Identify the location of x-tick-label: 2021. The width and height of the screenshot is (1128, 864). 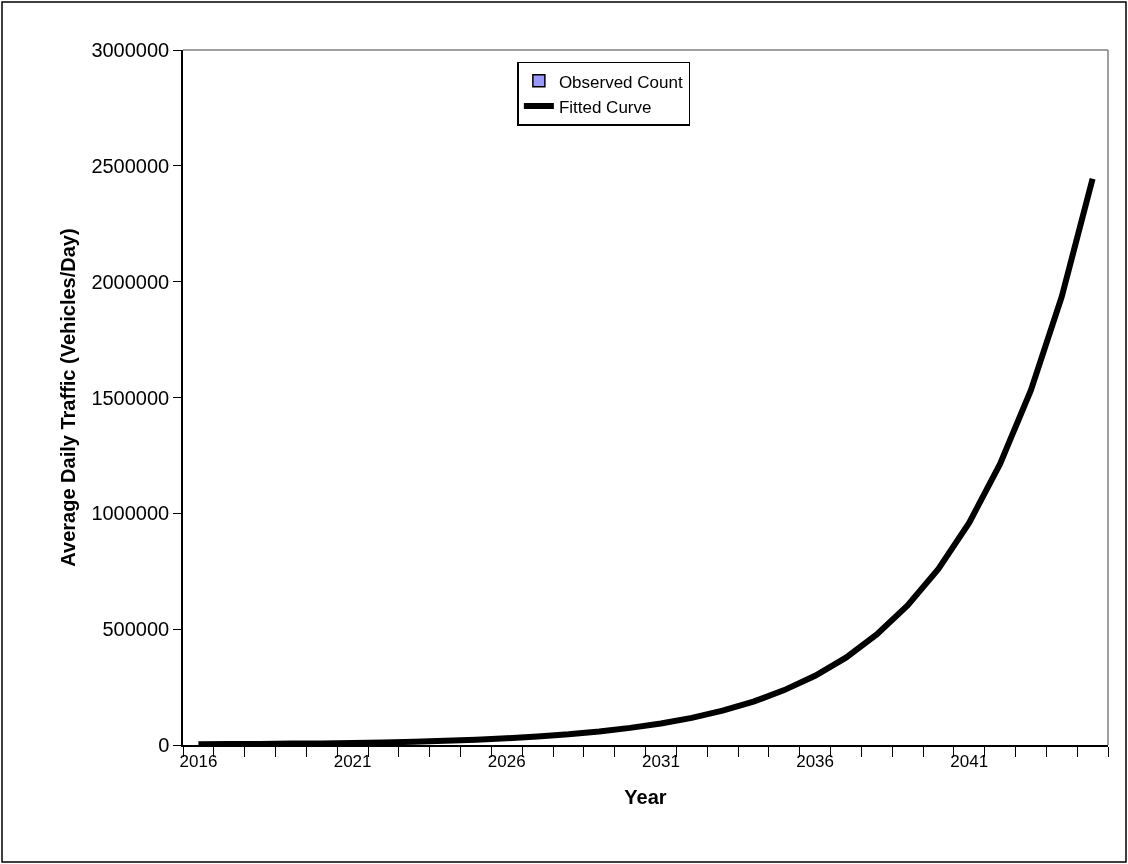
(352, 762).